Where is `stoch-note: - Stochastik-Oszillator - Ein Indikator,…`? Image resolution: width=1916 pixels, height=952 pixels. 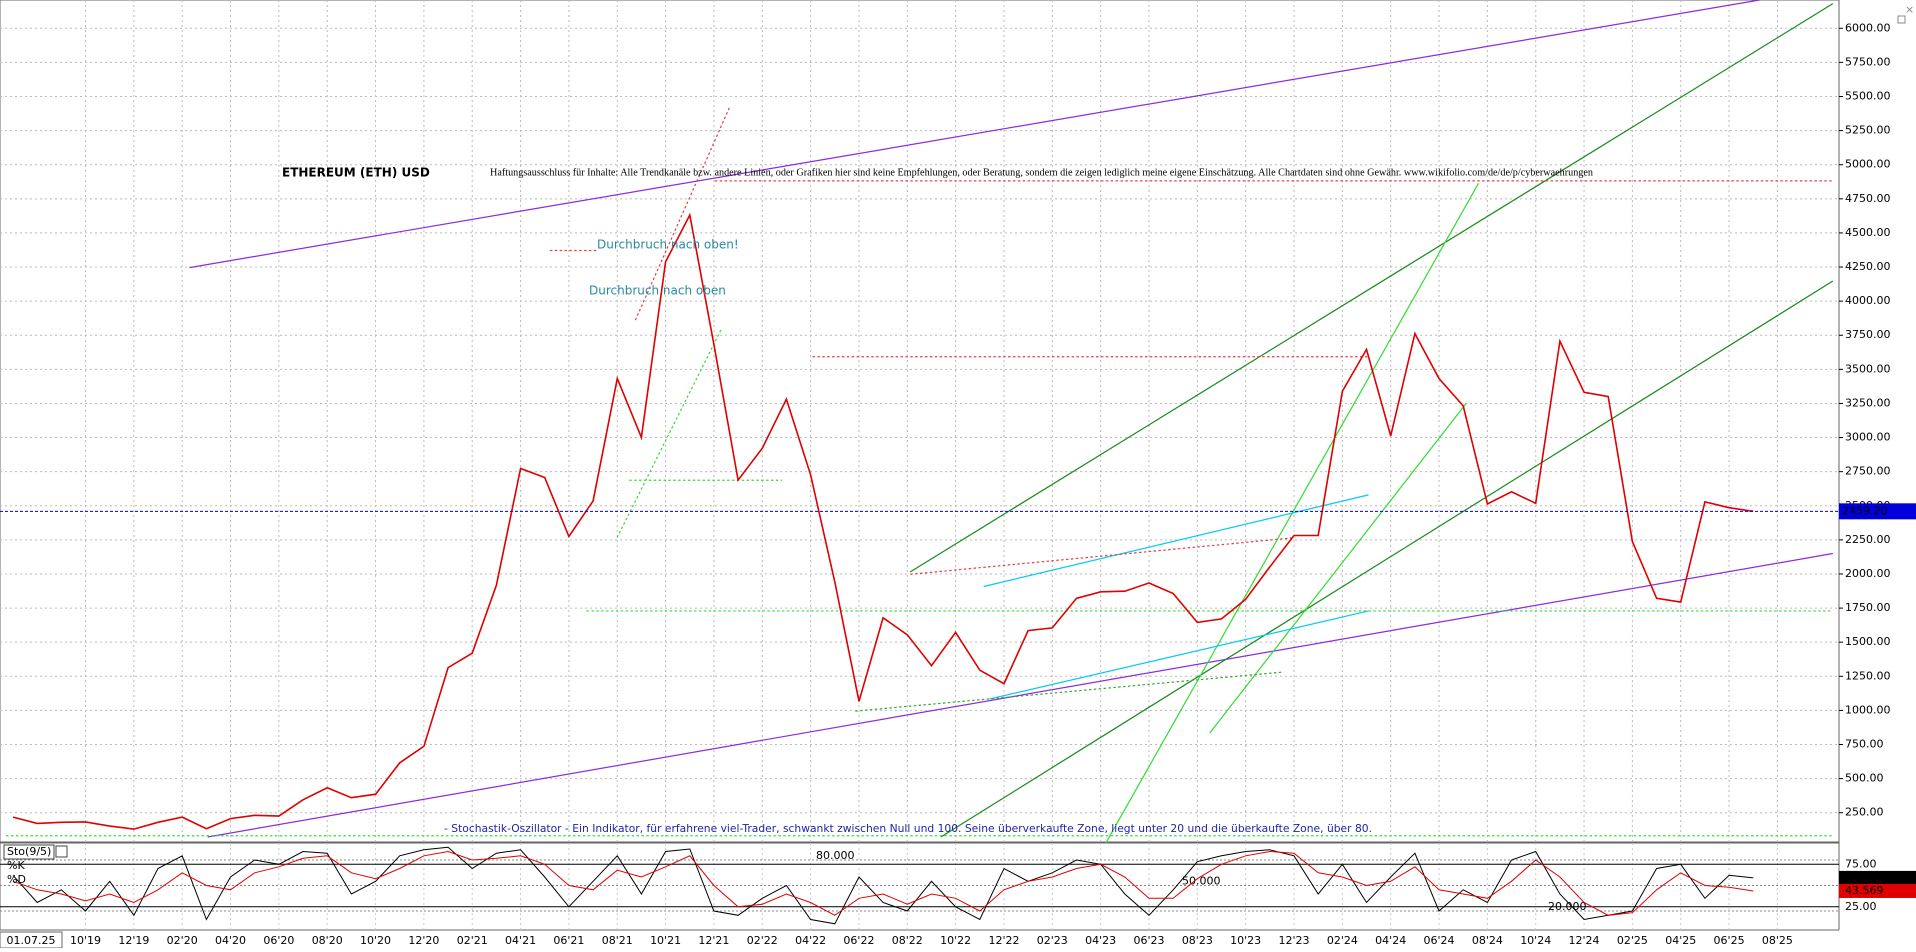 stoch-note: - Stochastik-Oszillator - Ein Indikator,… is located at coordinates (908, 828).